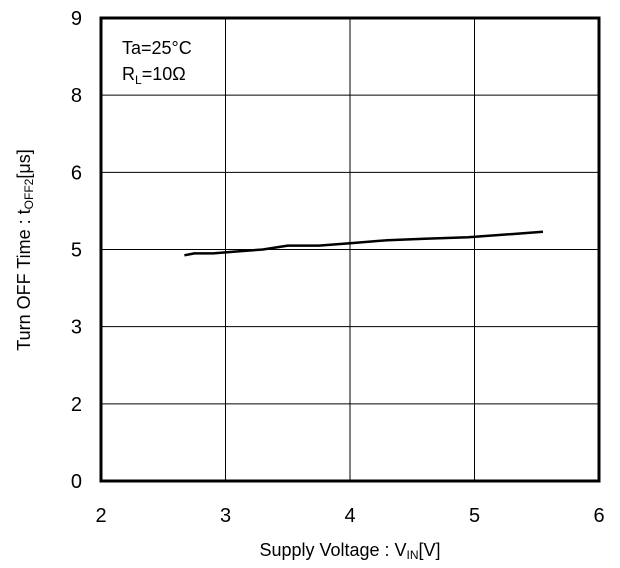 The width and height of the screenshot is (620, 568). Describe the element at coordinates (76, 405) in the screenshot. I see `y-tick-label: 2` at that location.